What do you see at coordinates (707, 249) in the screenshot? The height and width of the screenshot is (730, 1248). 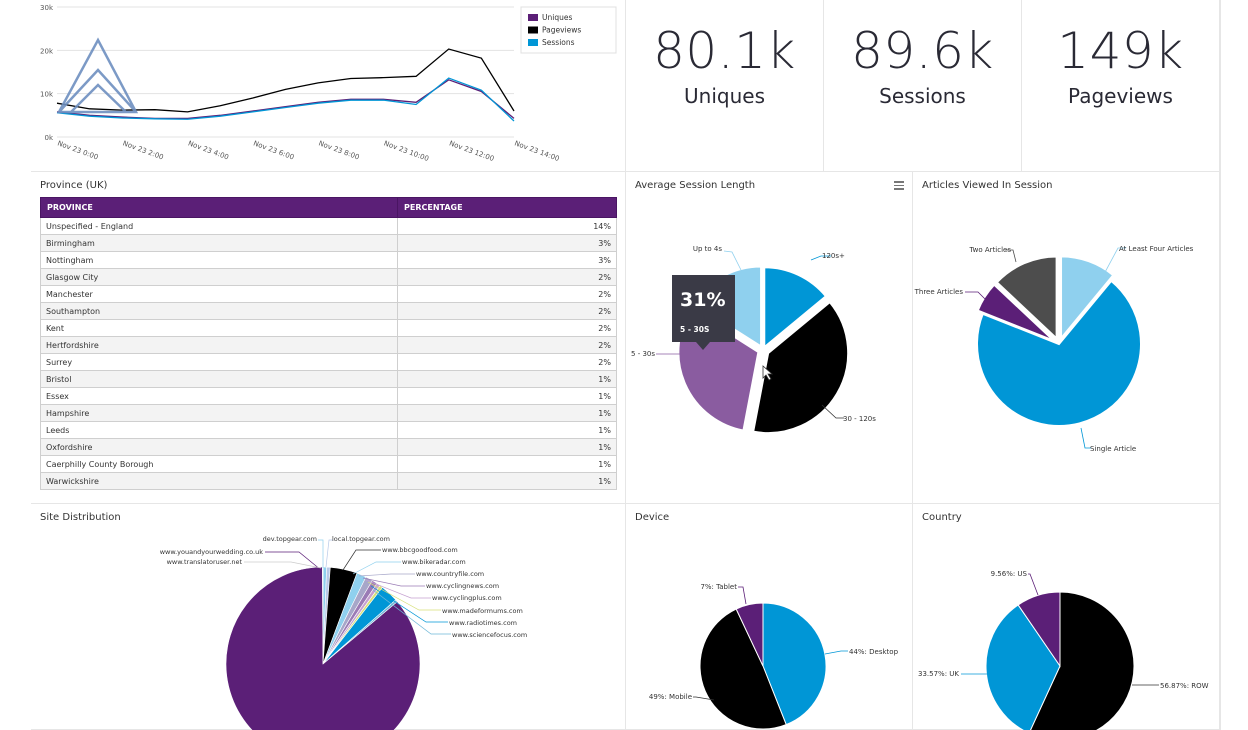 I see `slice-label: Up to 4s` at bounding box center [707, 249].